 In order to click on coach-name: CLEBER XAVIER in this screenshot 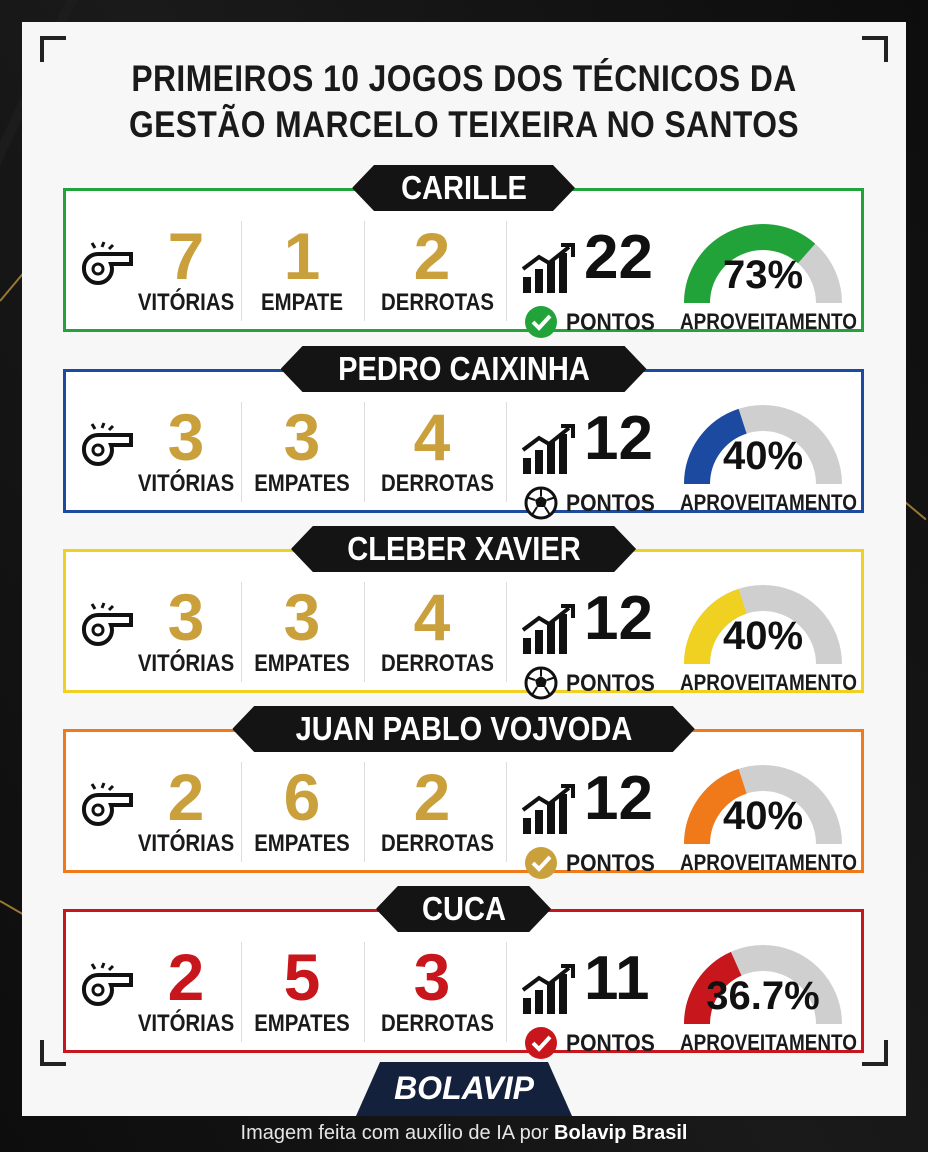, I will do `click(463, 548)`.